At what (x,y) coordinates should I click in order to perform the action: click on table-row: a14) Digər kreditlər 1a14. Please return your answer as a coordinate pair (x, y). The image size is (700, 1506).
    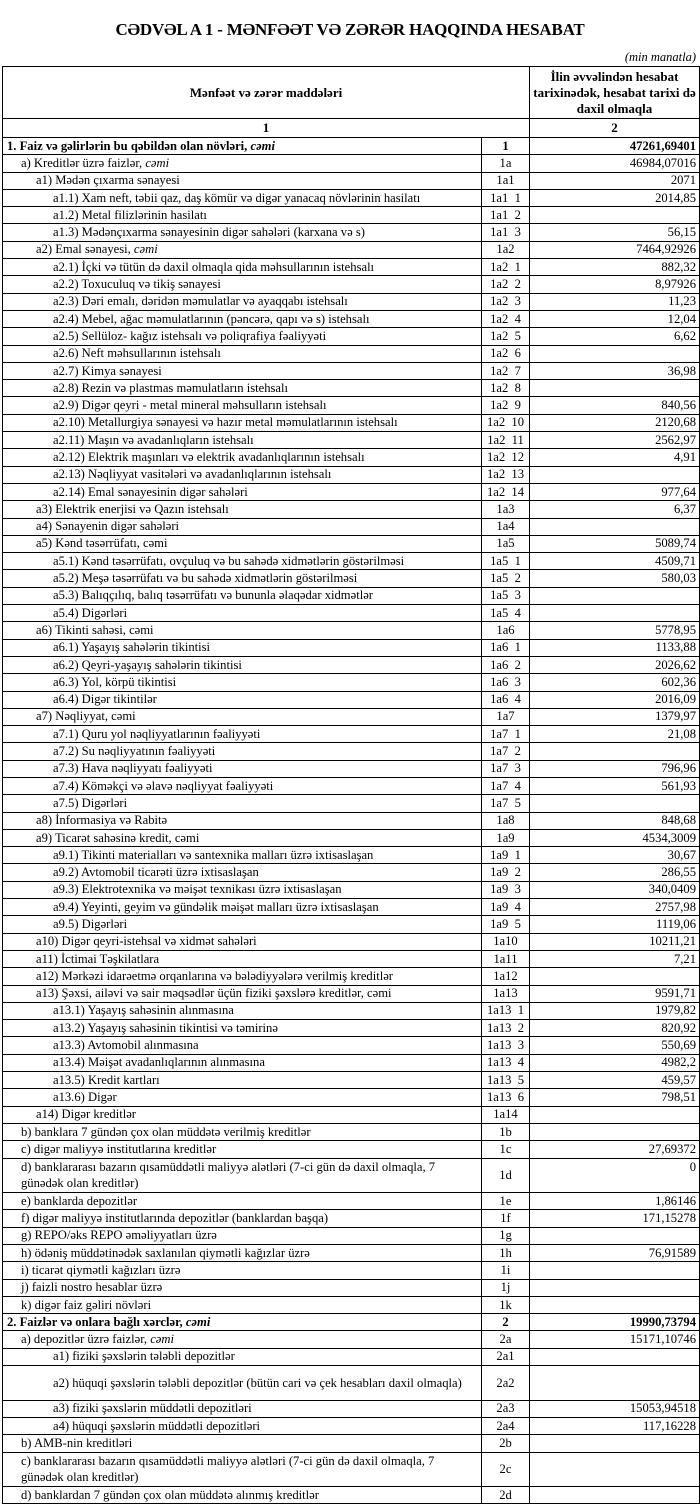
    Looking at the image, I should click on (351, 1114).